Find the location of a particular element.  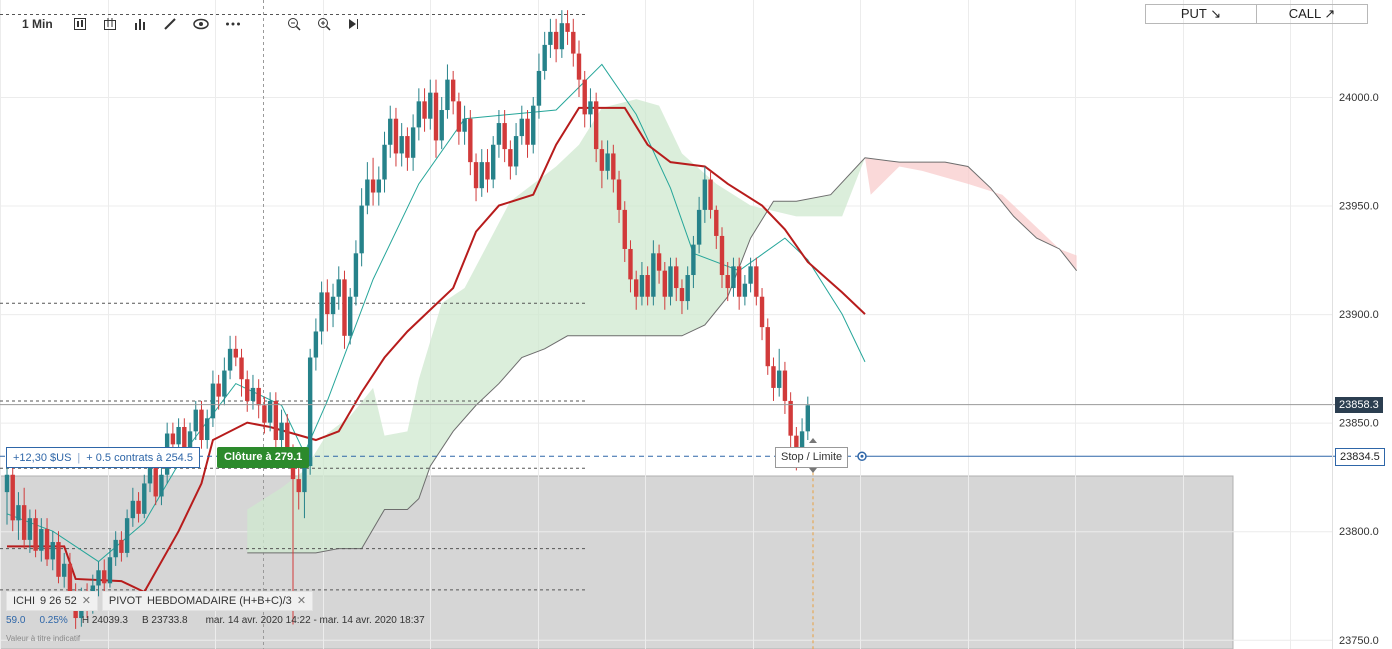

stop-down-arrow-icon is located at coordinates (813, 470).